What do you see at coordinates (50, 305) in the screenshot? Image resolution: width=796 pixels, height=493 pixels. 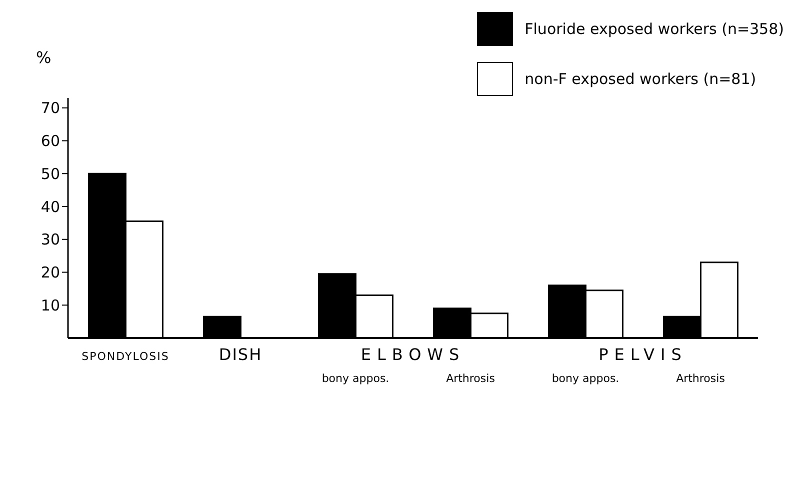 I see `y-tick-label: 10` at bounding box center [50, 305].